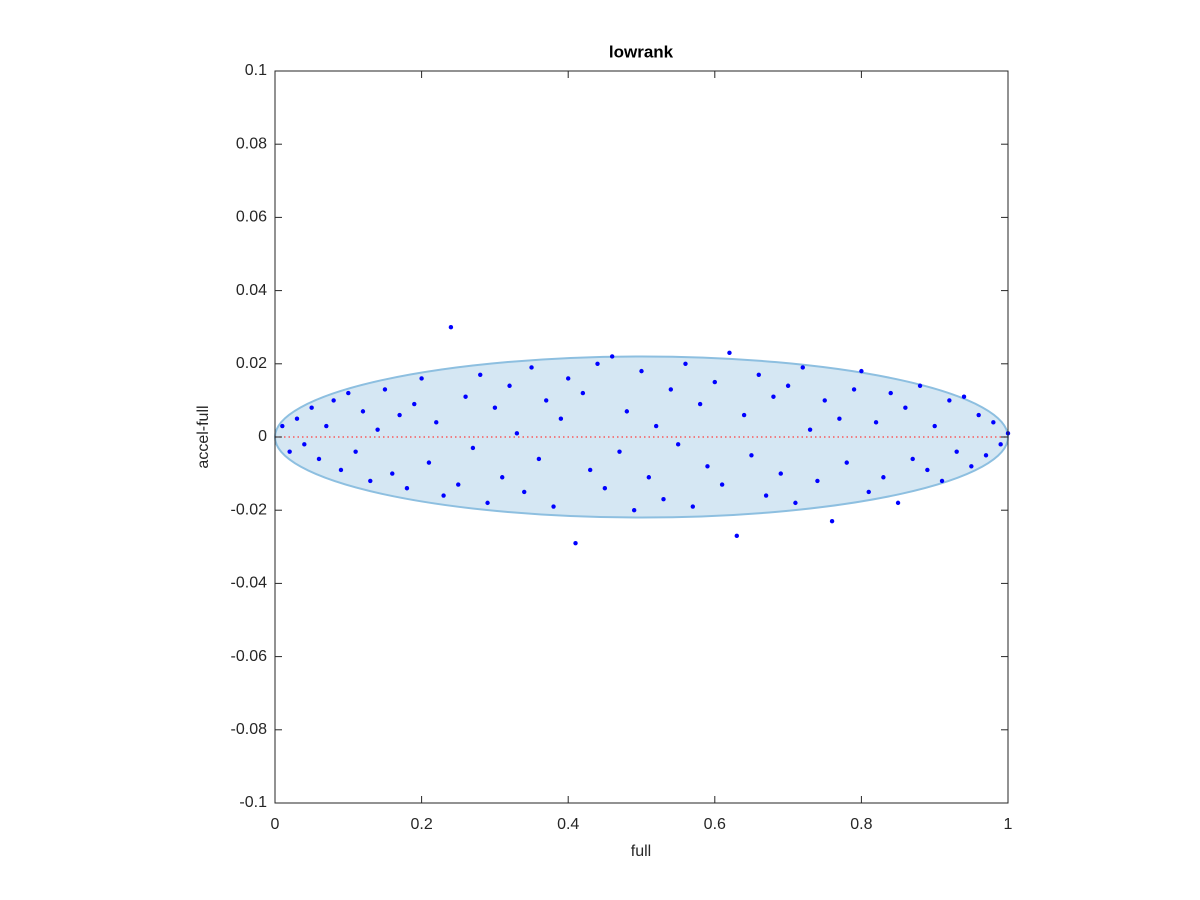 The image size is (1200, 900). What do you see at coordinates (251, 363) in the screenshot?
I see `y-tick-label: 0.02` at bounding box center [251, 363].